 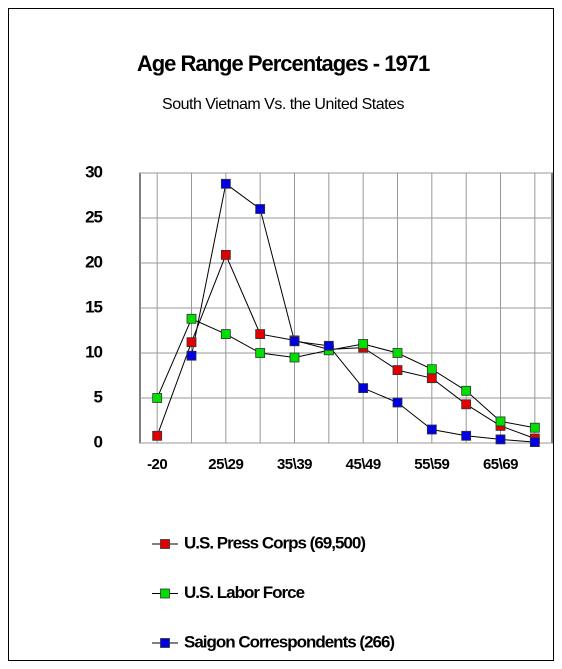 I want to click on x-tick-label: 65\69, so click(x=500, y=464).